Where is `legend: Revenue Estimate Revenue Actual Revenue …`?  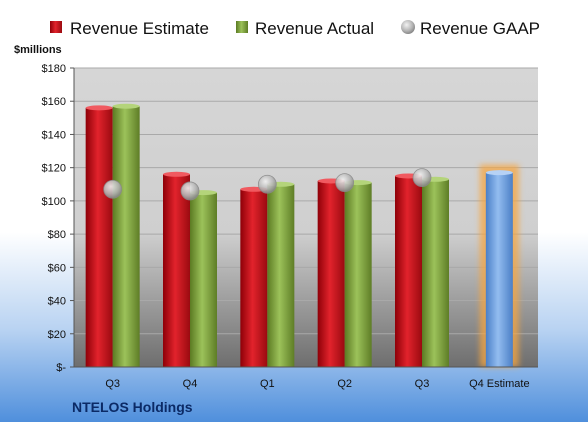
legend: Revenue Estimate Revenue Actual Revenue … is located at coordinates (295, 28).